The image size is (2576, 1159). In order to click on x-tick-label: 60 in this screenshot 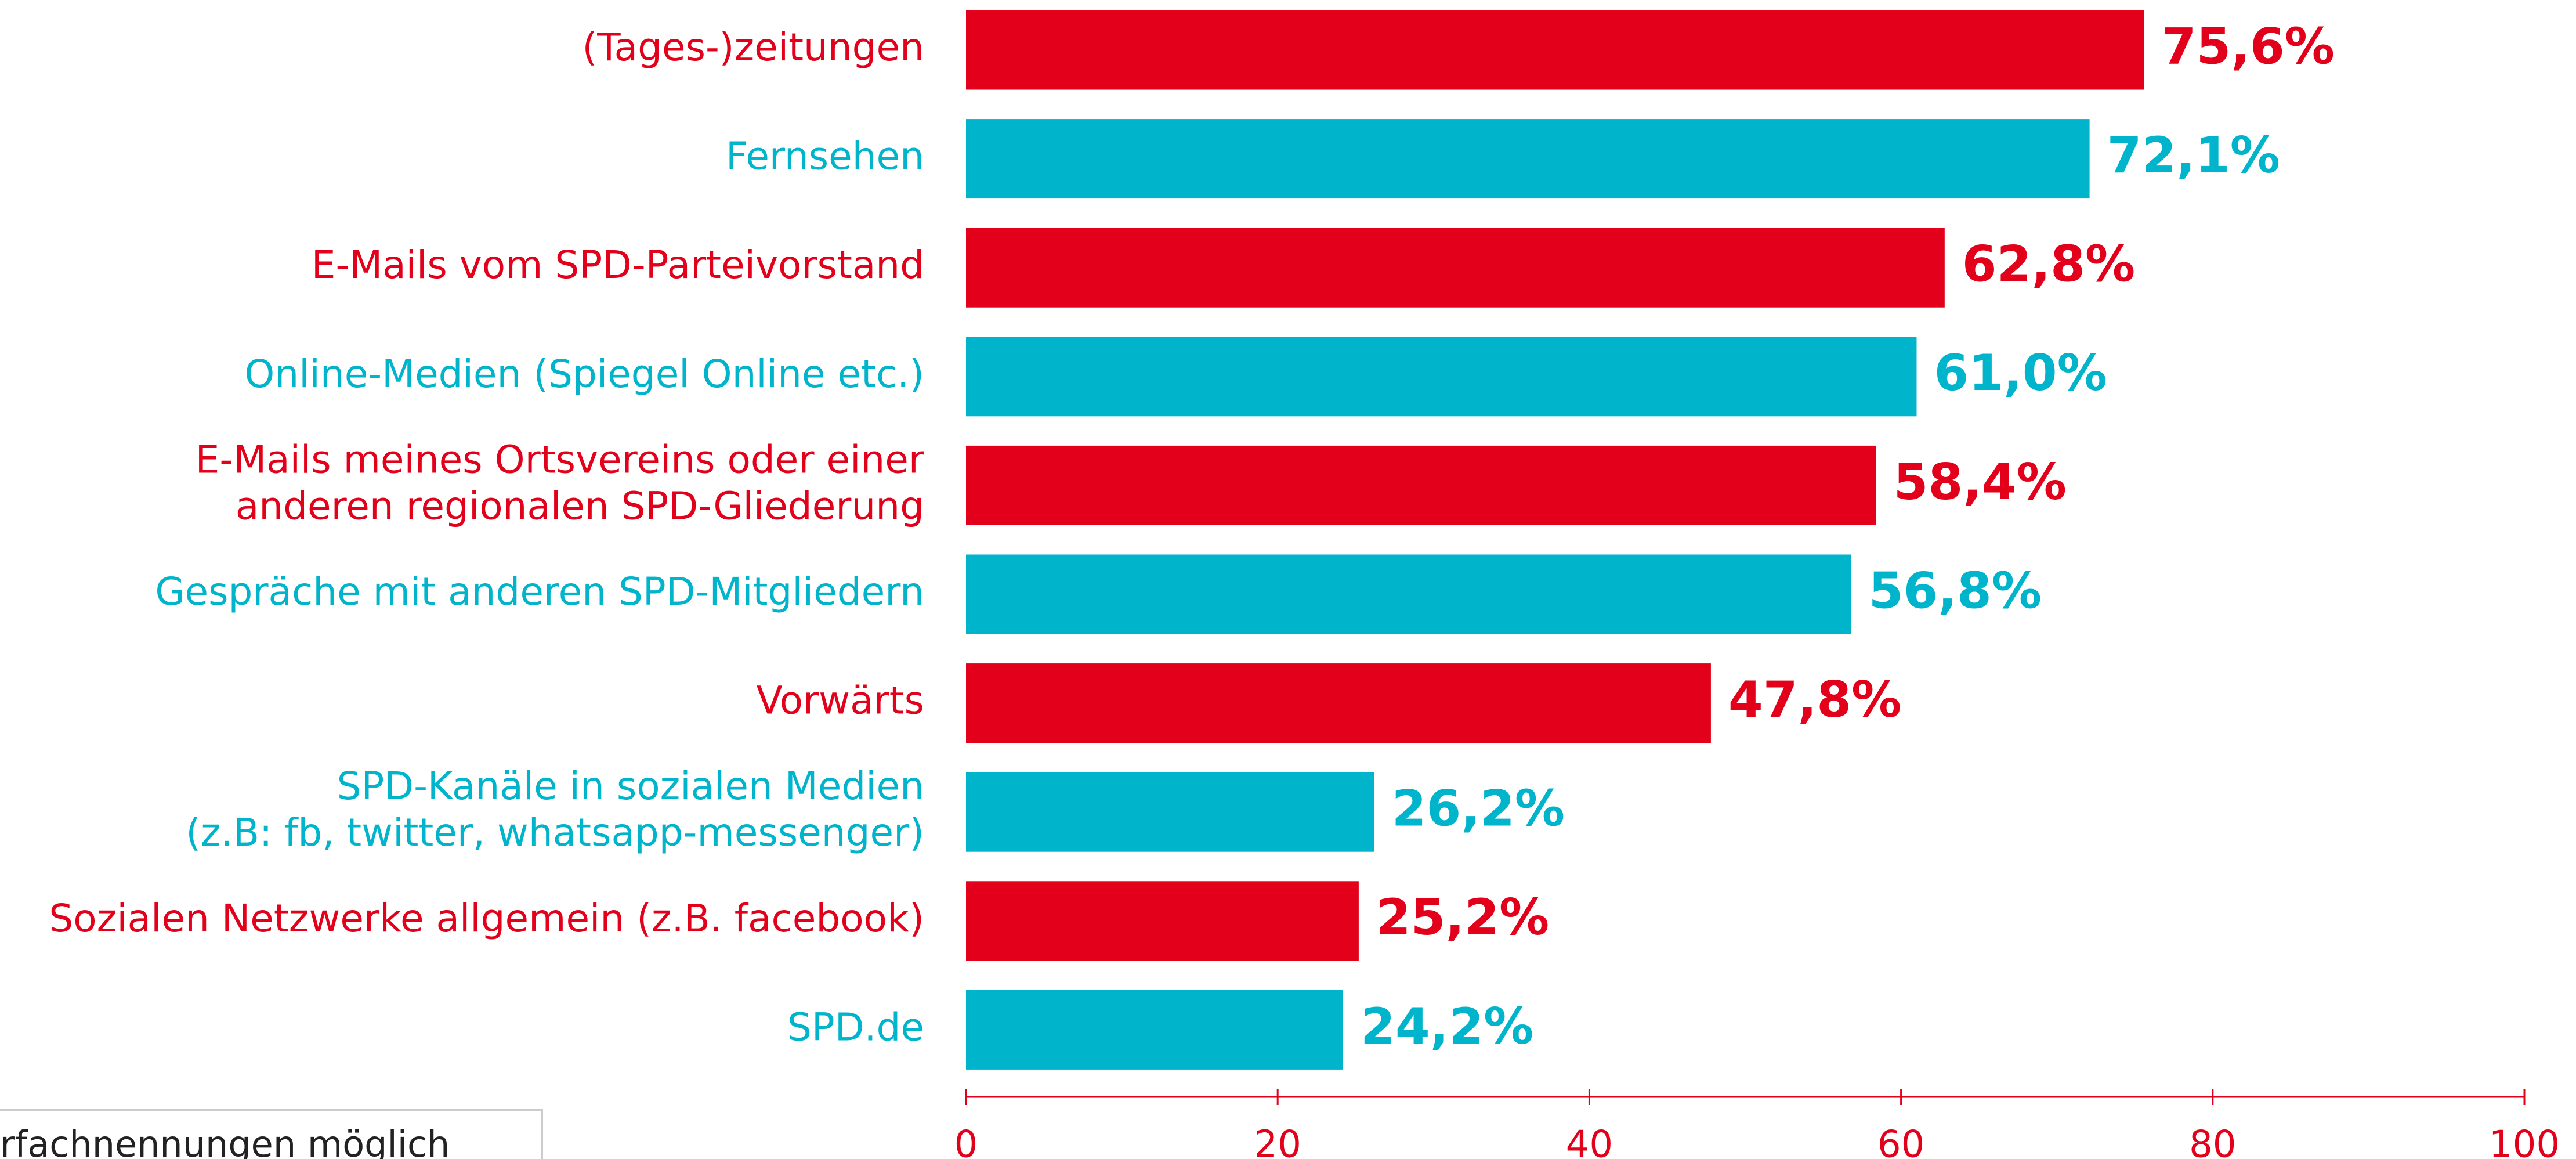, I will do `click(1900, 1141)`.